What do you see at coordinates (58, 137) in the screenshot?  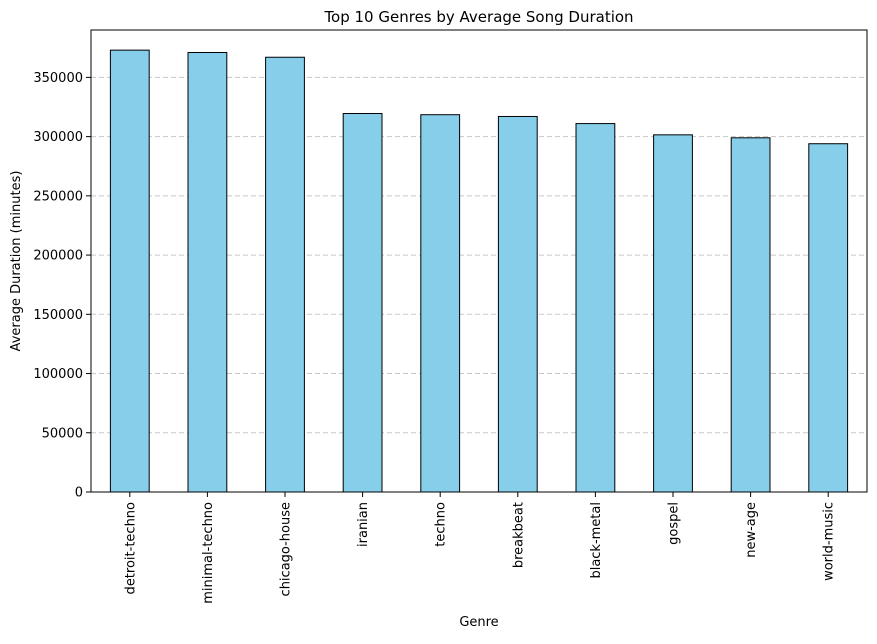 I see `y-tick-label: 300000` at bounding box center [58, 137].